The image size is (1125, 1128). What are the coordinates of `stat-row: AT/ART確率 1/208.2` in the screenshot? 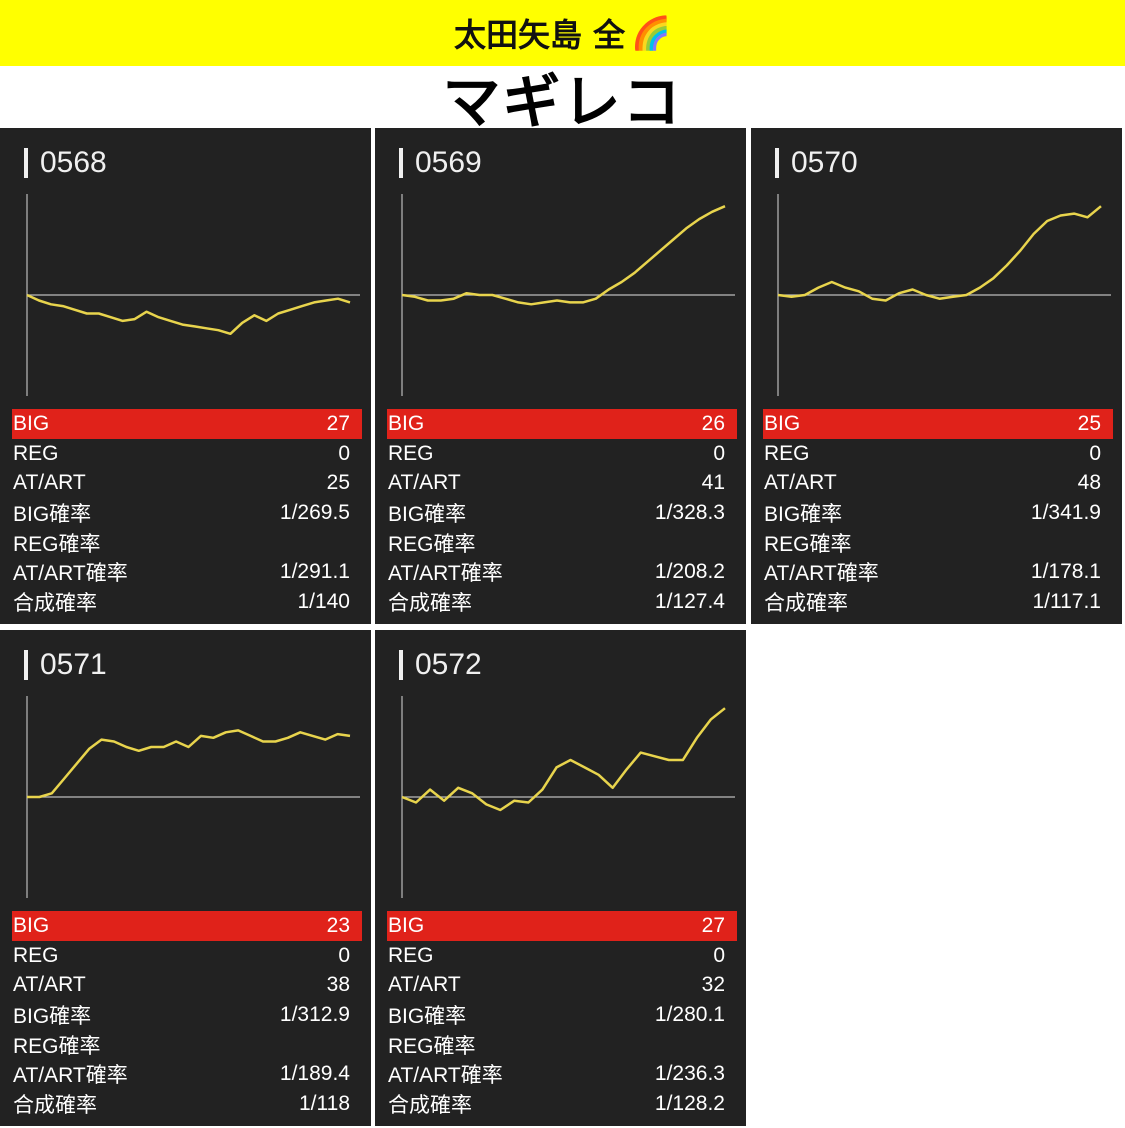 It's located at (562, 572).